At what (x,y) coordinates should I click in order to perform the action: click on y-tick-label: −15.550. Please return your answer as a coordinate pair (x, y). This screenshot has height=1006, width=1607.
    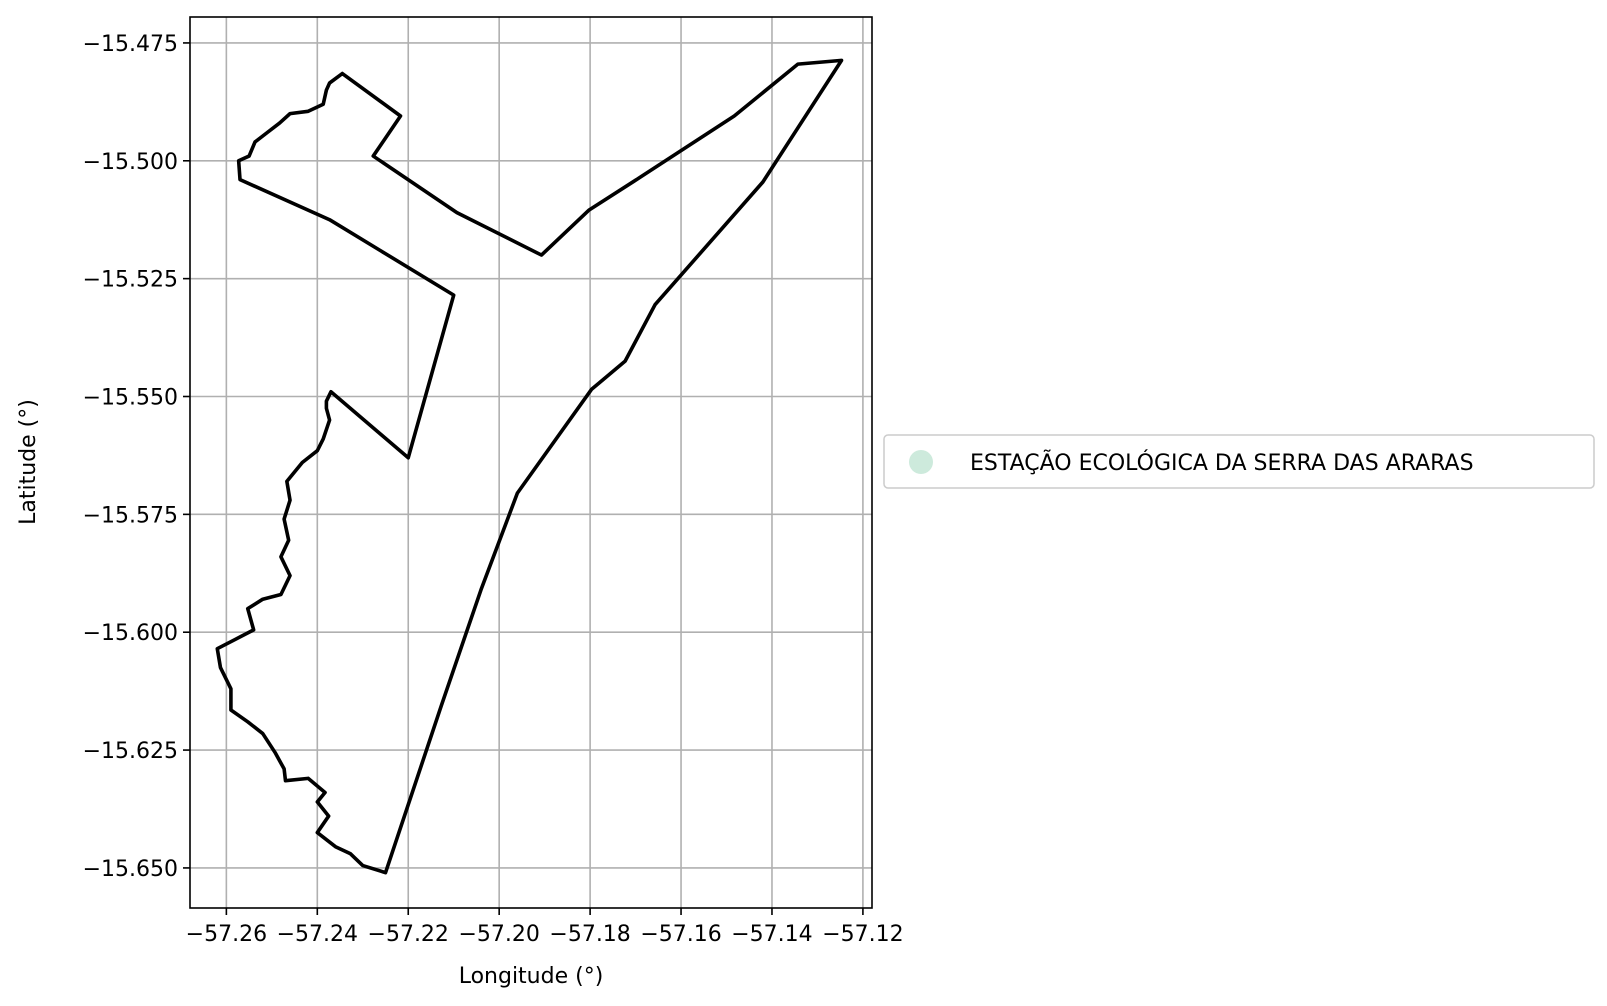
    Looking at the image, I should click on (130, 398).